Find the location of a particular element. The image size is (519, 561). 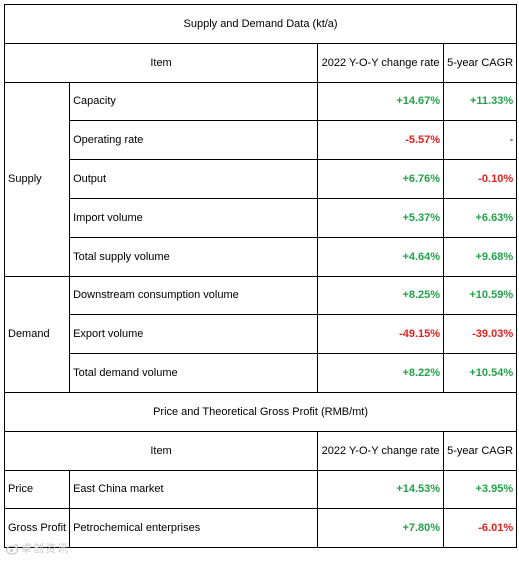

table-row: Total demand volume +8.22% +10.54% is located at coordinates (261, 373).